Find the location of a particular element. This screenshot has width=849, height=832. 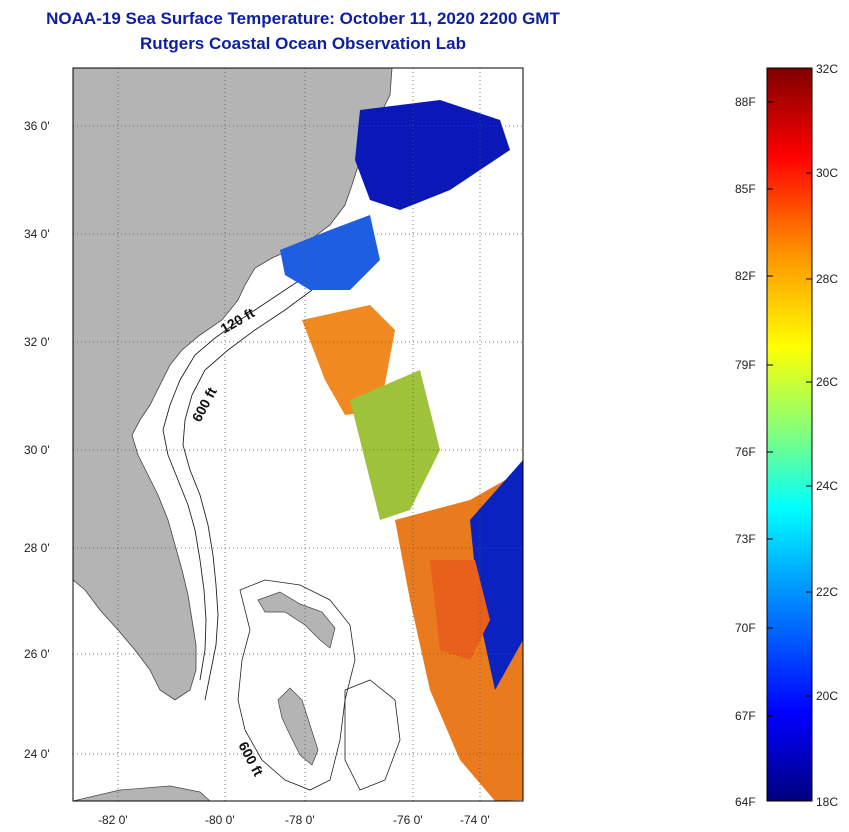

lat-label-28: 28 0' is located at coordinates (37, 548).